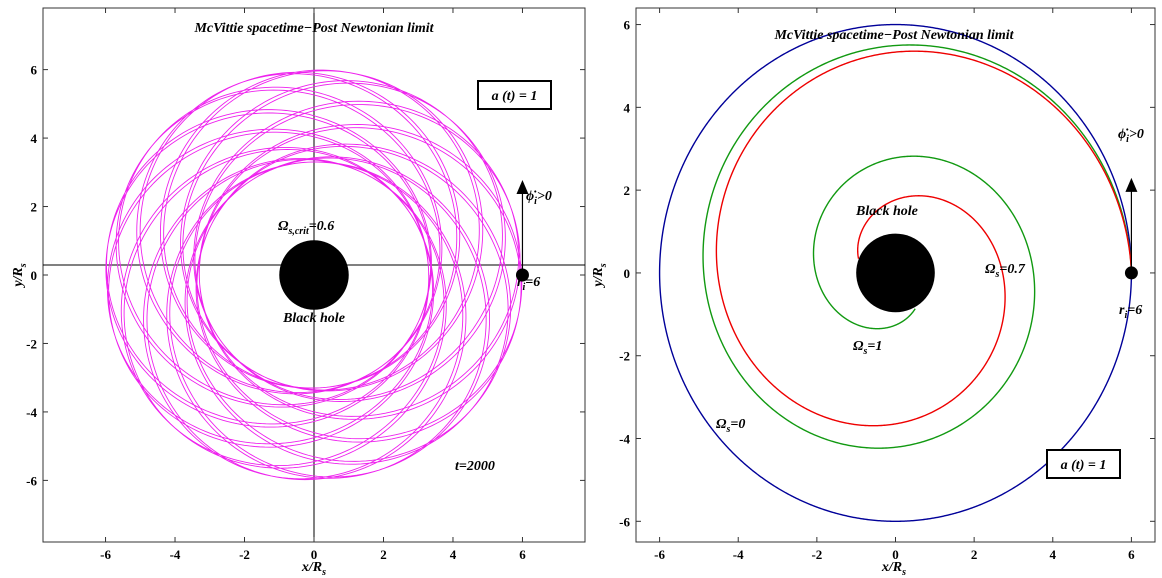  Describe the element at coordinates (627, 25) in the screenshot. I see `right-y-tick-label: 6` at that location.